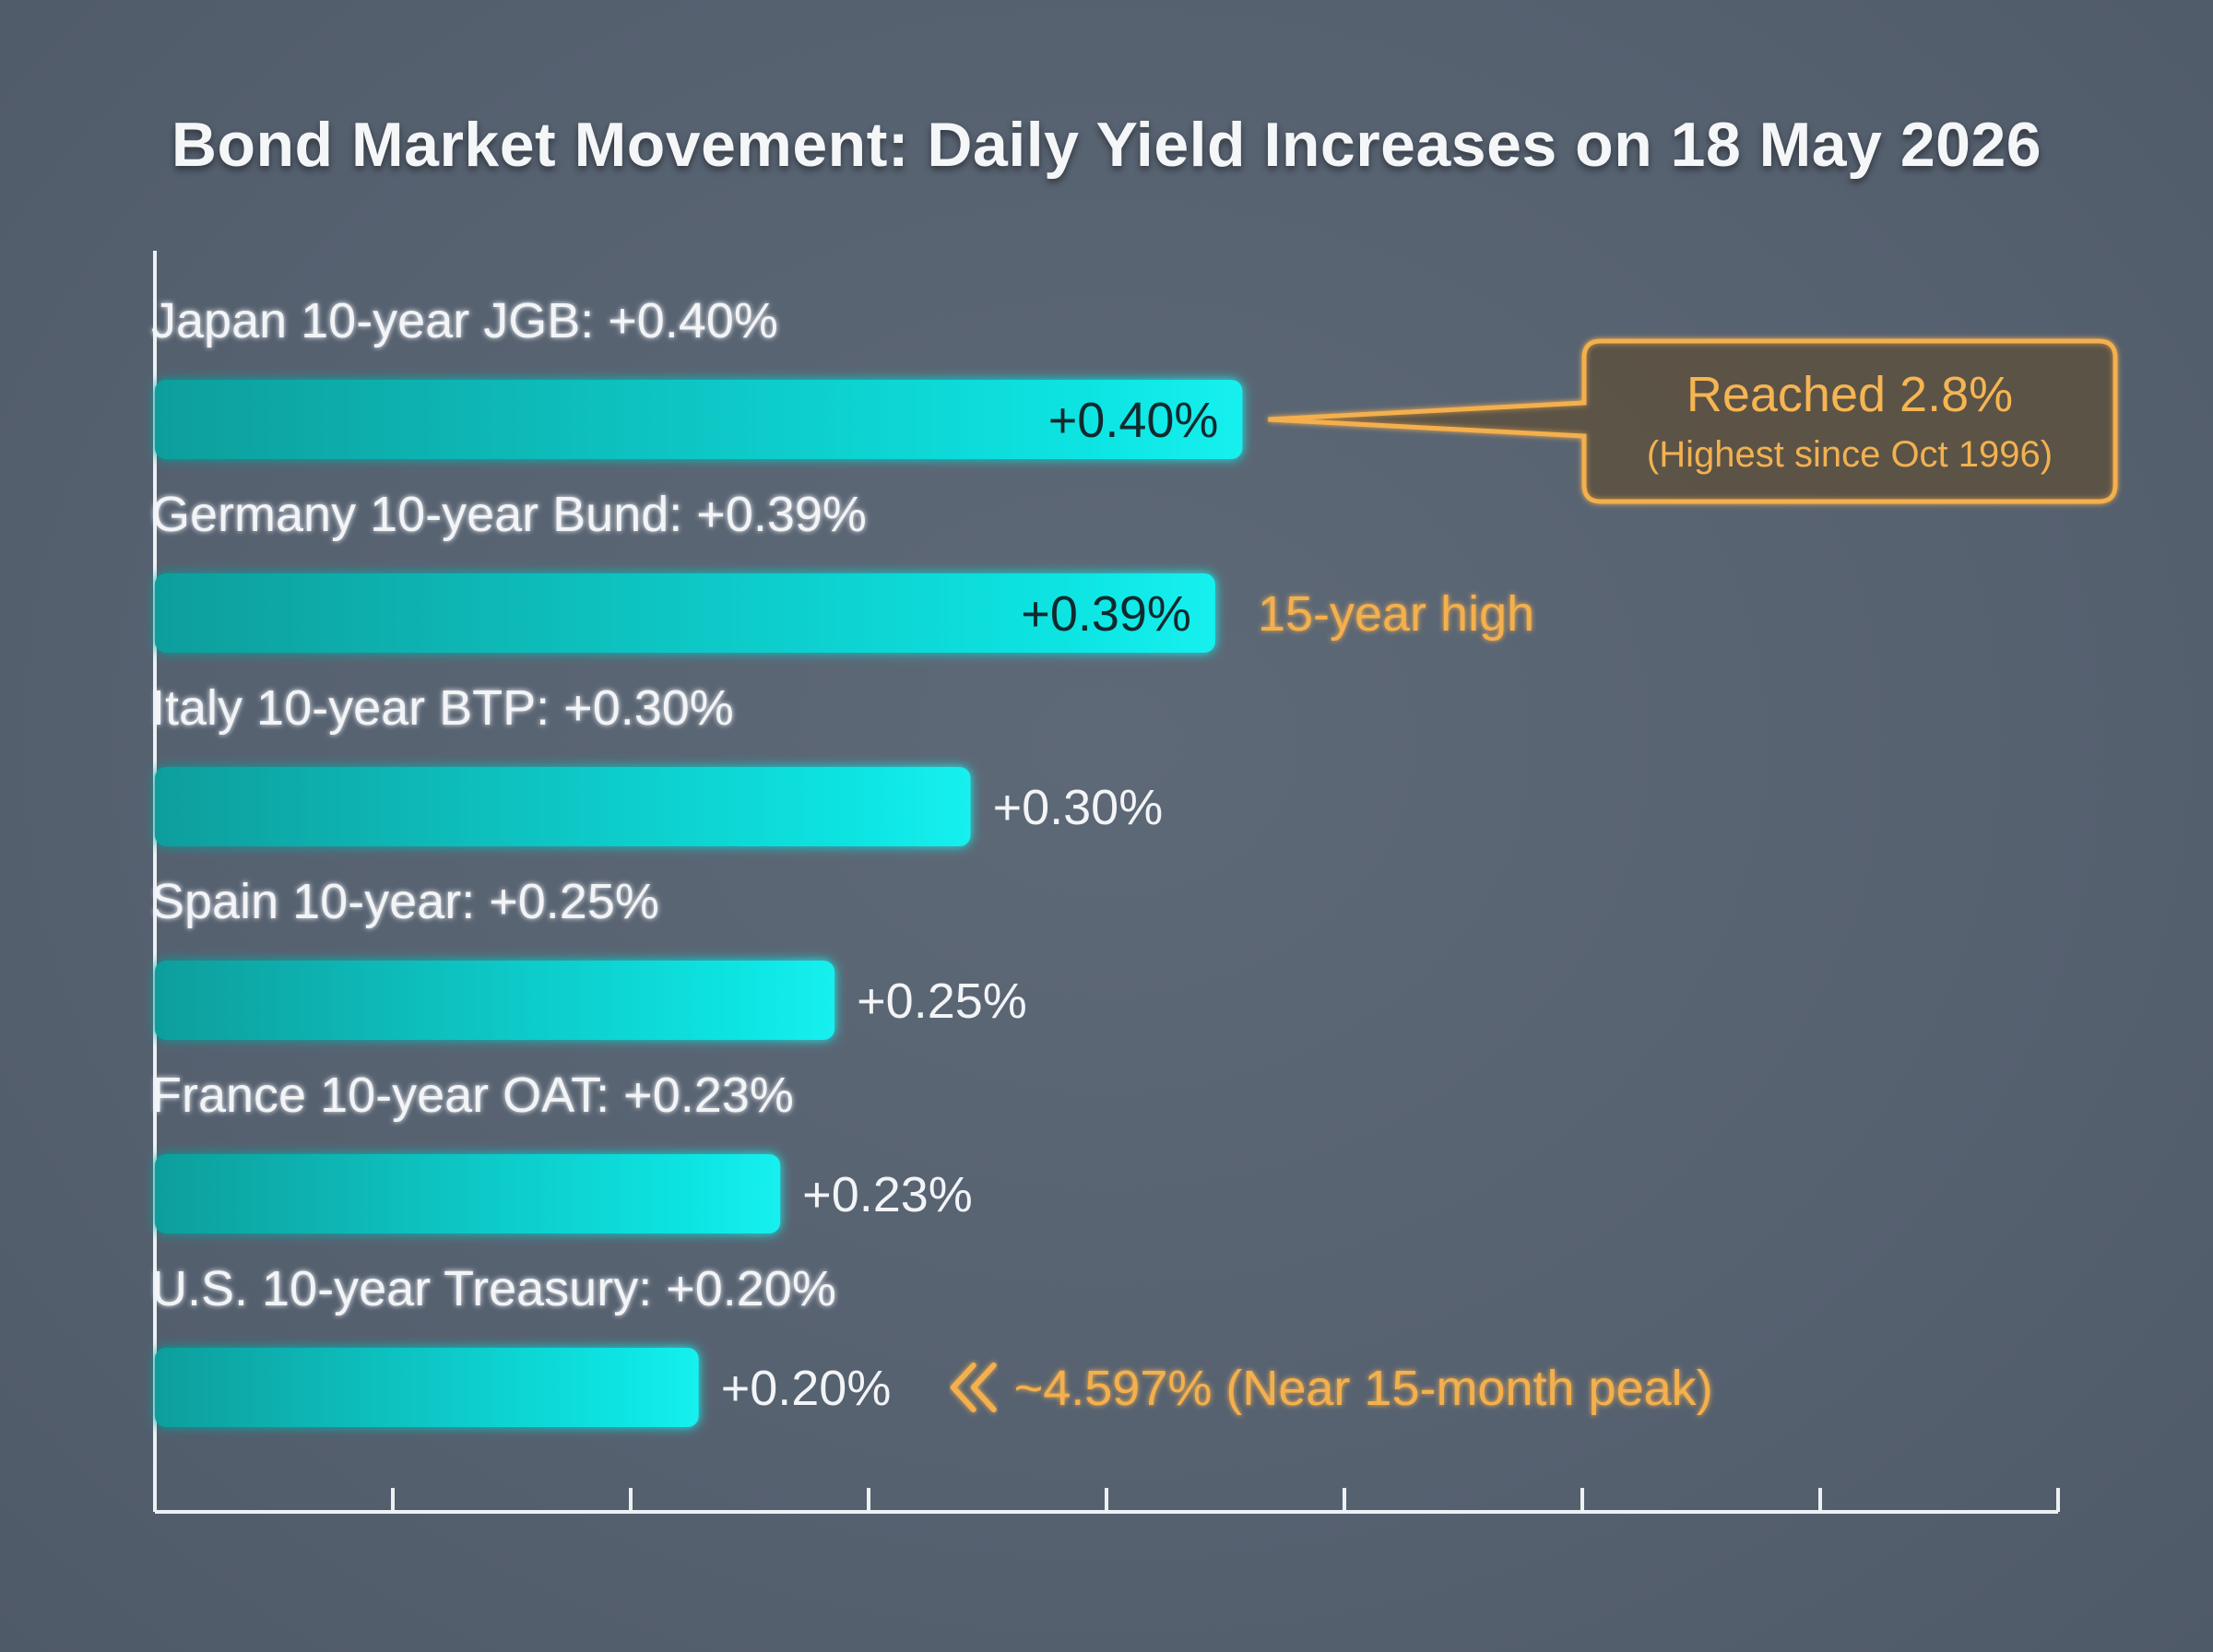  What do you see at coordinates (942, 1001) in the screenshot?
I see `value-label: +0.25%` at bounding box center [942, 1001].